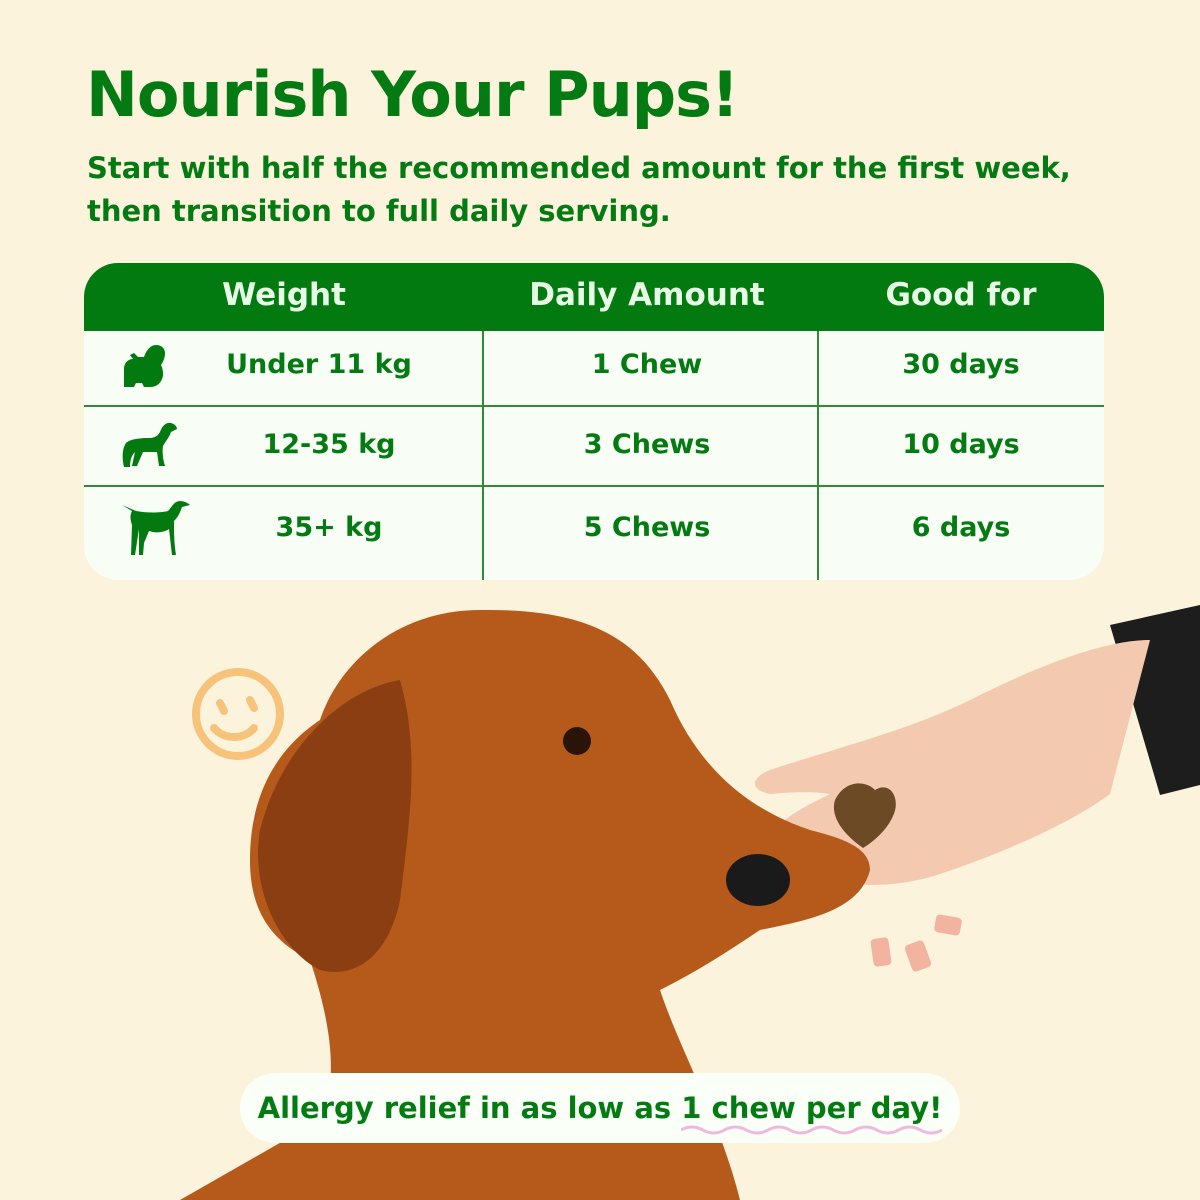 The height and width of the screenshot is (1200, 1200). What do you see at coordinates (916, 943) in the screenshot?
I see `treat-crumbs-icon` at bounding box center [916, 943].